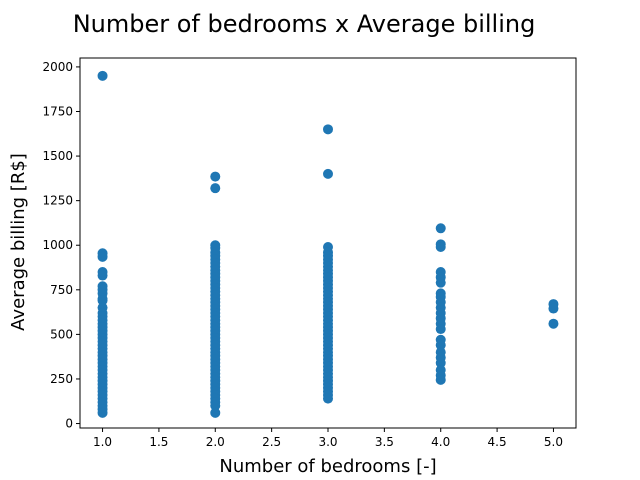 The height and width of the screenshot is (480, 640). Describe the element at coordinates (57, 111) in the screenshot. I see `y-tick-label: 1750` at that location.